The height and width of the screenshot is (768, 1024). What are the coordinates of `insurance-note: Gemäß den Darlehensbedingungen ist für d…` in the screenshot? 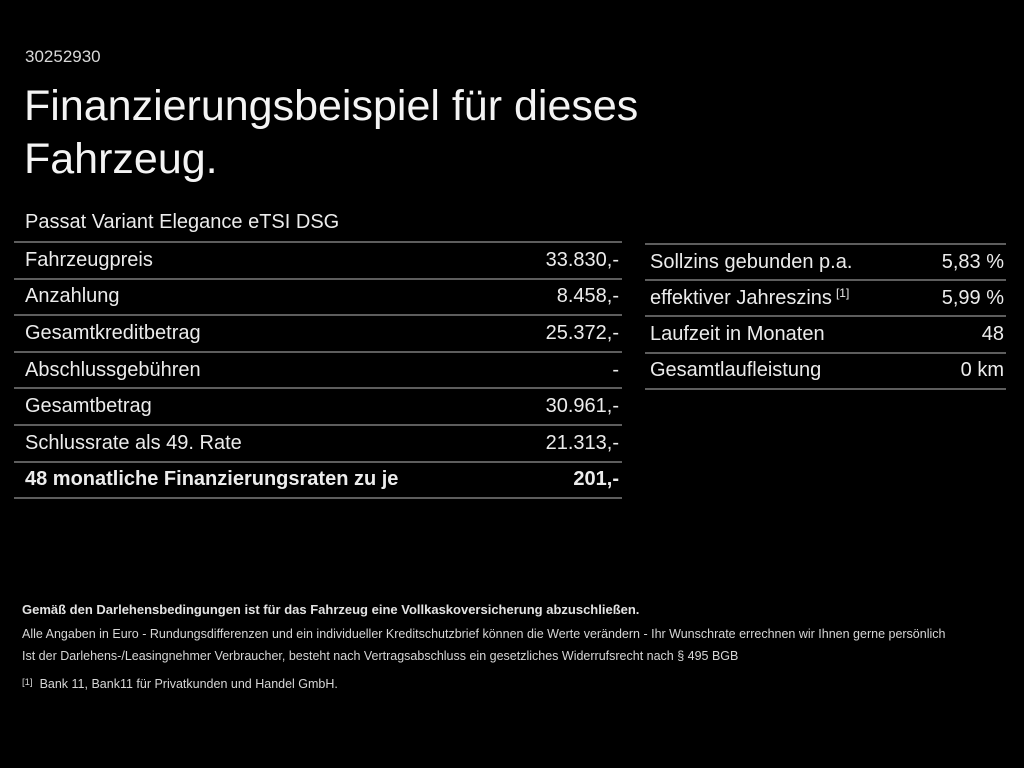 It's located at (331, 609).